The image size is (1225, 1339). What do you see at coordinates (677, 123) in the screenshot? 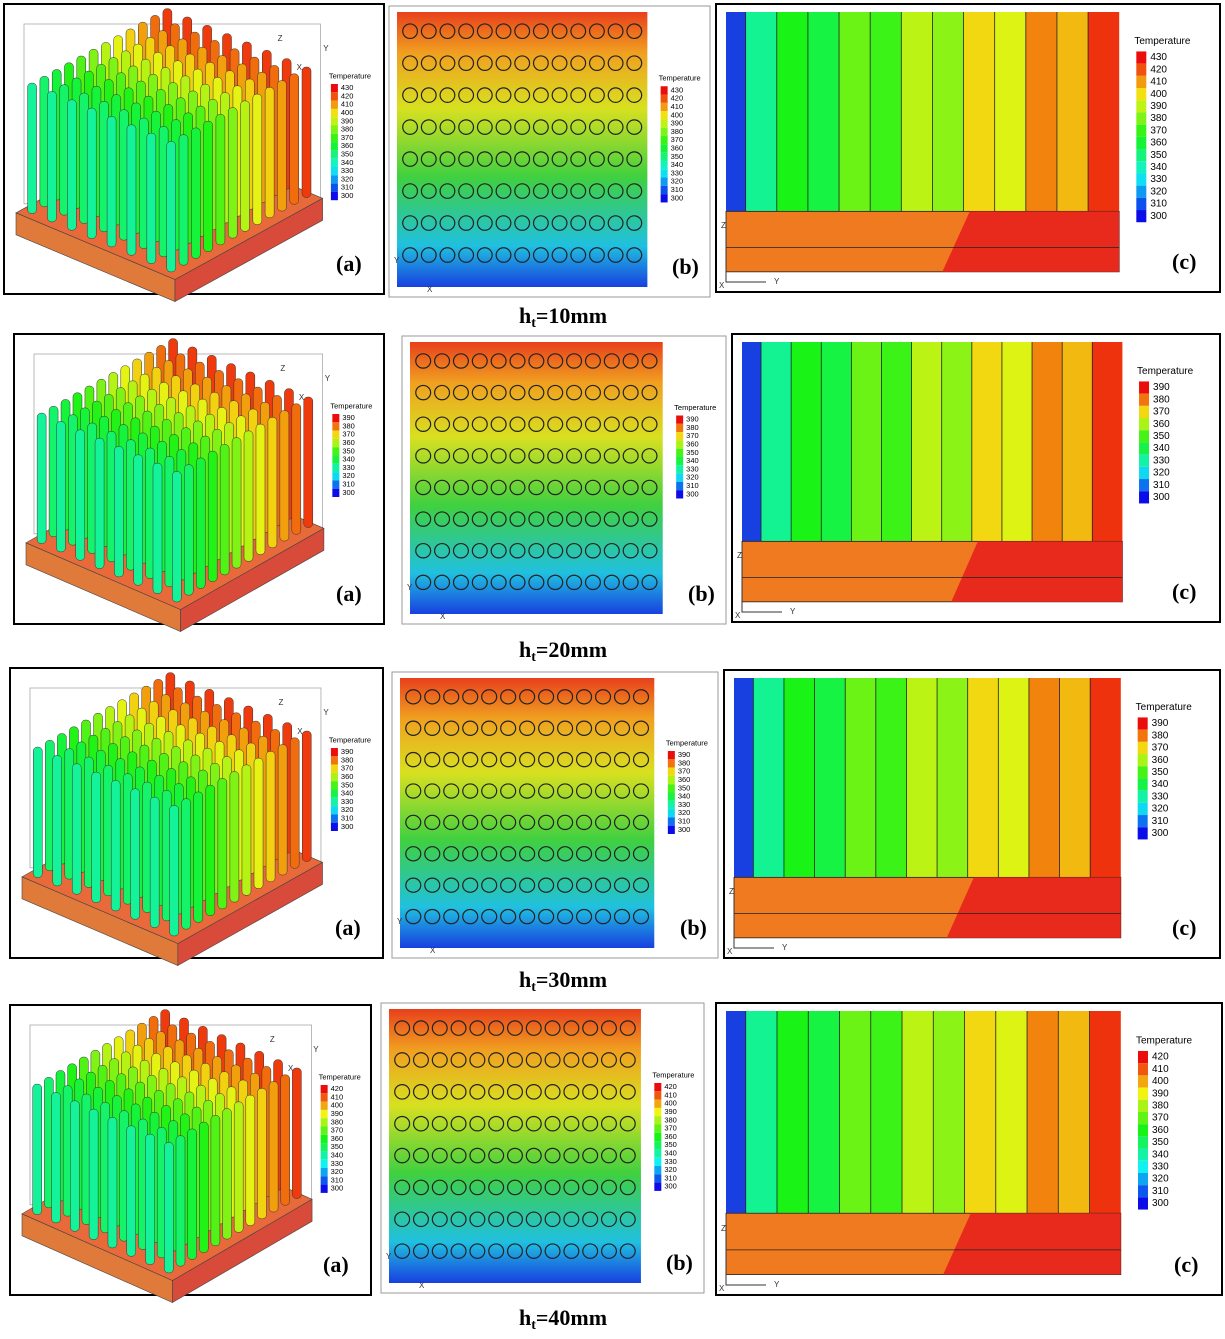
I see `legend-value: 390` at bounding box center [677, 123].